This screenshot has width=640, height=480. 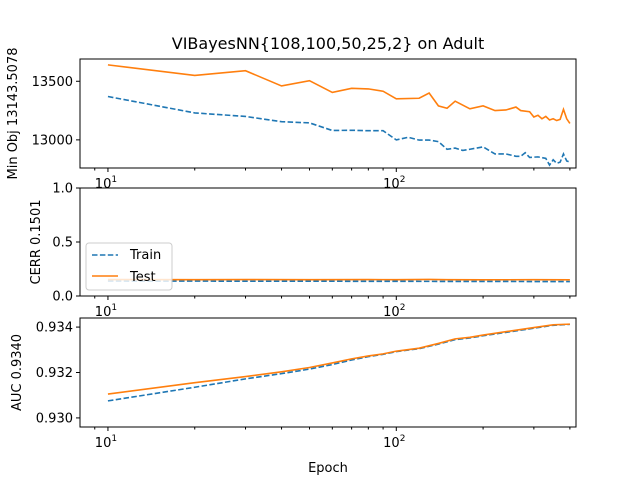 I want to click on x-tick-label-cerr: 10¹, so click(x=106, y=311).